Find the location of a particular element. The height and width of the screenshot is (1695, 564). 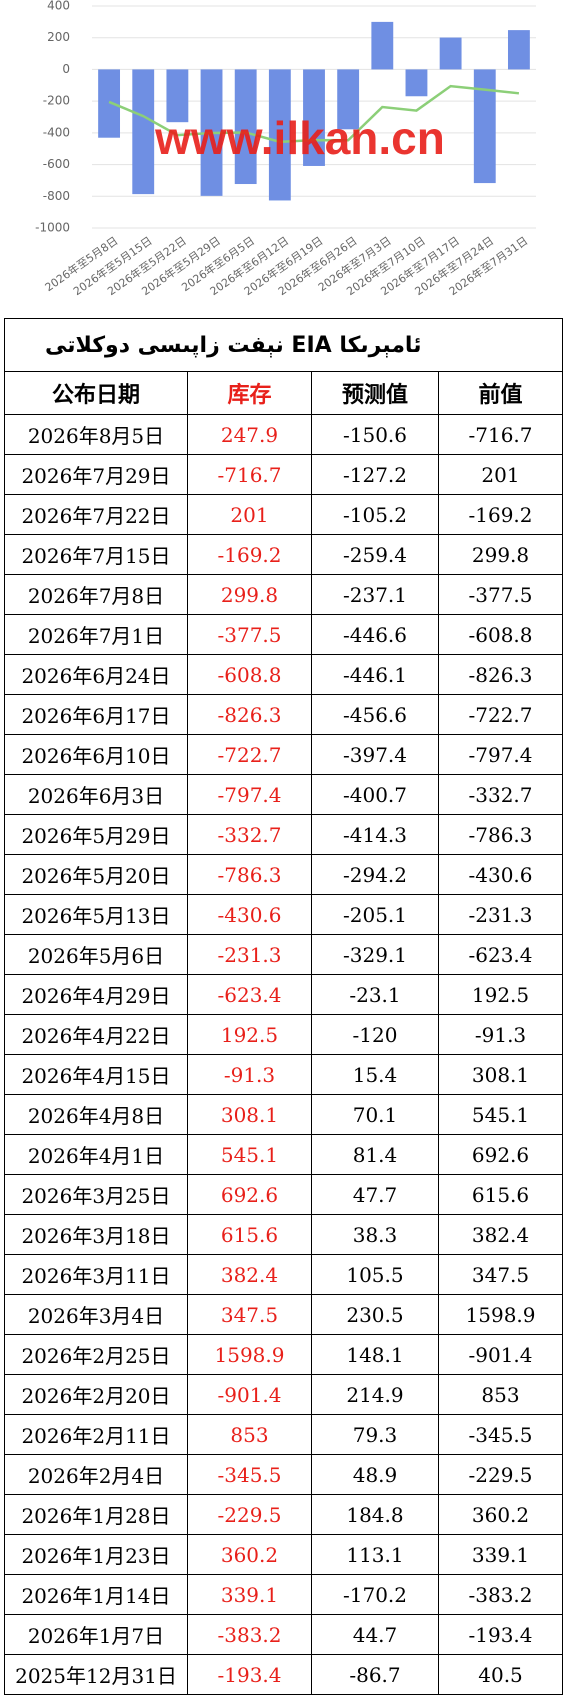

table-cell: -150.6 is located at coordinates (375, 434).